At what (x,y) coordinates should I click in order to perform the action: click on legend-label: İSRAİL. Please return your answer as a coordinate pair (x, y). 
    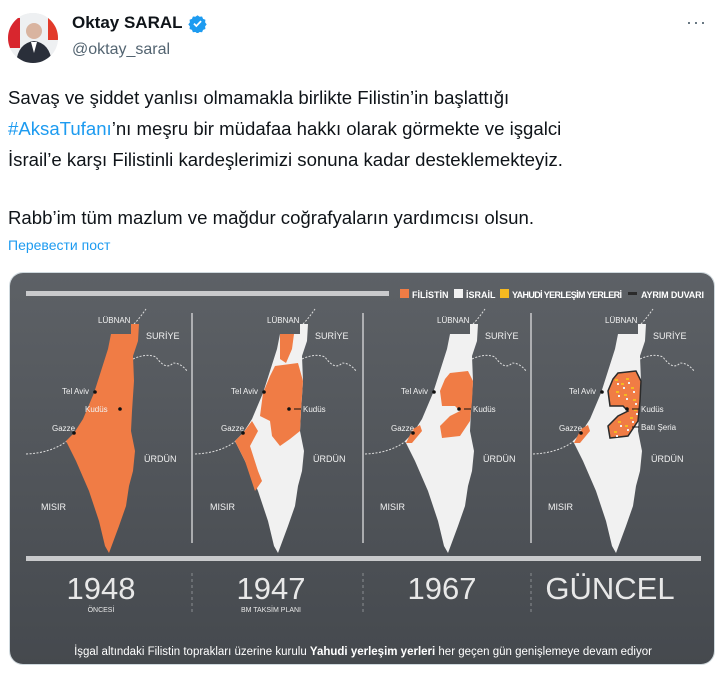
    Looking at the image, I should click on (481, 295).